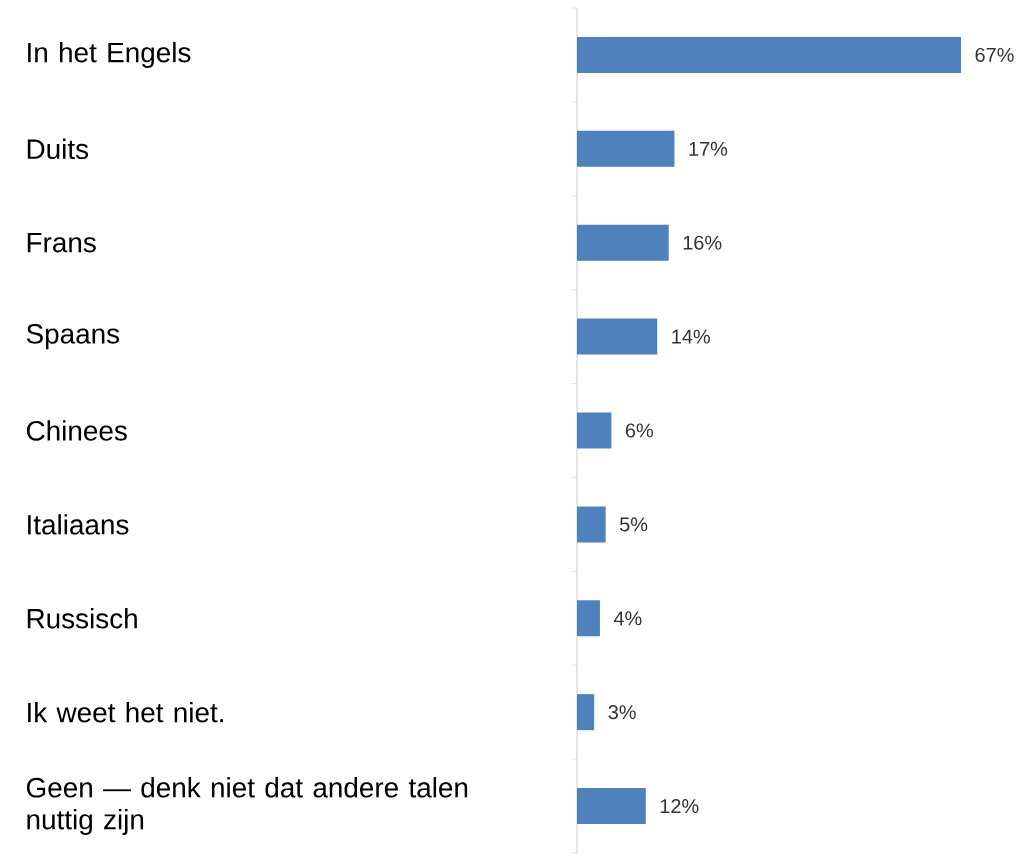  Describe the element at coordinates (691, 336) in the screenshot. I see `data-label: 14%` at that location.